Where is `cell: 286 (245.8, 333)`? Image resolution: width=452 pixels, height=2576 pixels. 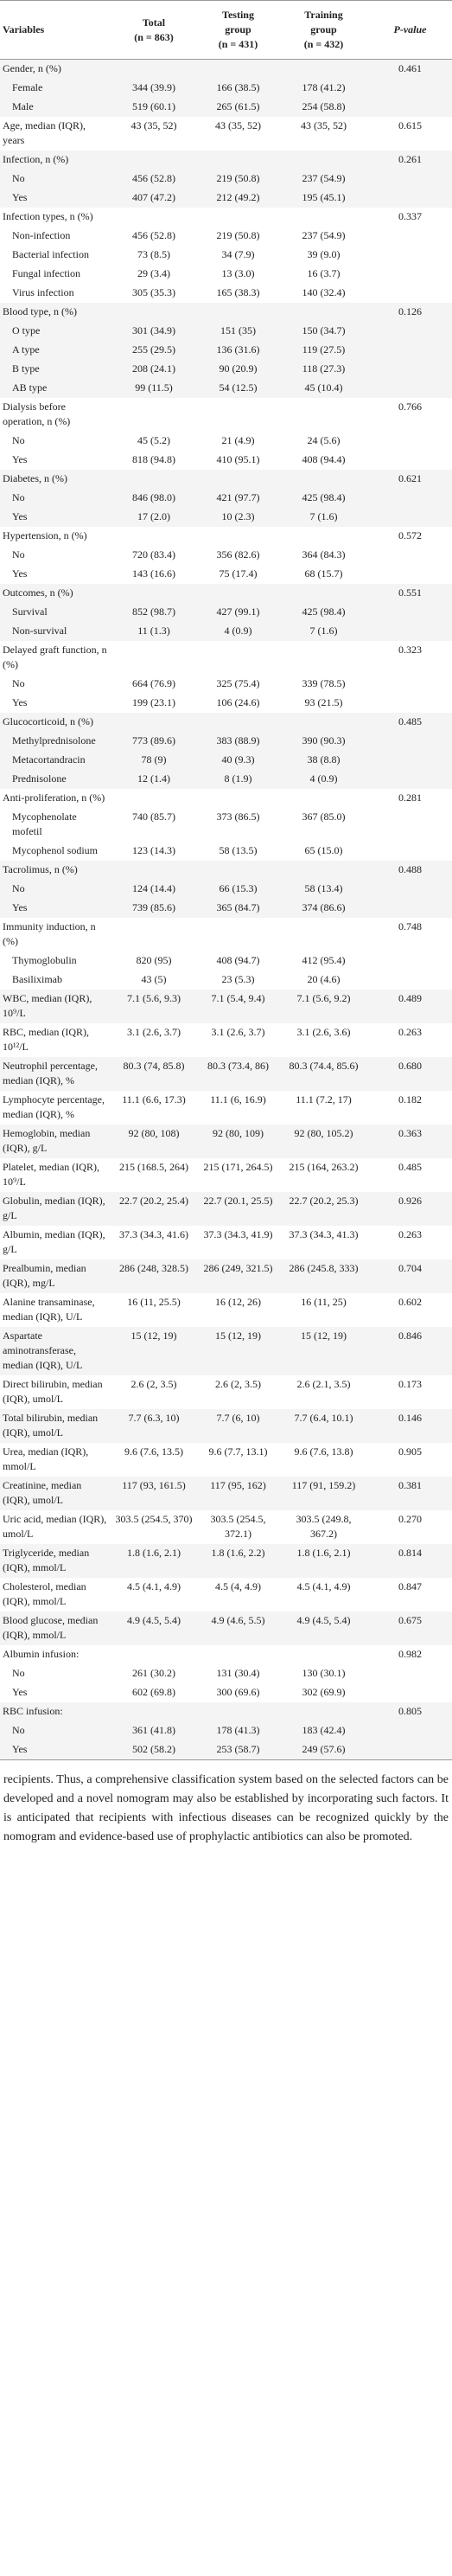 cell: 286 (245.8, 333) is located at coordinates (323, 1276).